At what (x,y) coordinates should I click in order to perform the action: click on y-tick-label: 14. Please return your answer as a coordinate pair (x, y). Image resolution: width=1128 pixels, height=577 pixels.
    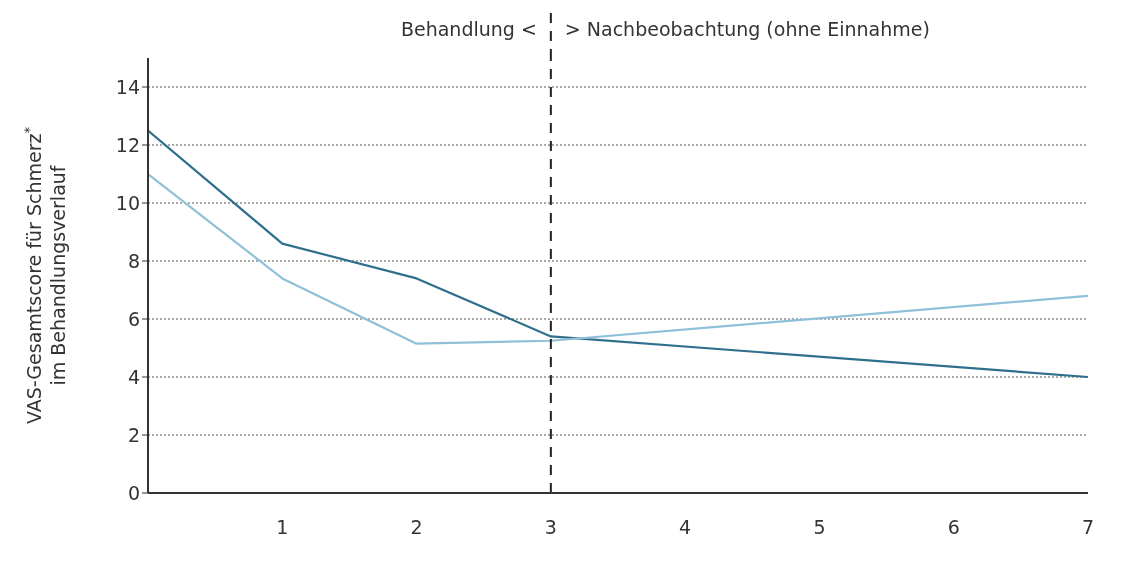
    Looking at the image, I should click on (127, 86).